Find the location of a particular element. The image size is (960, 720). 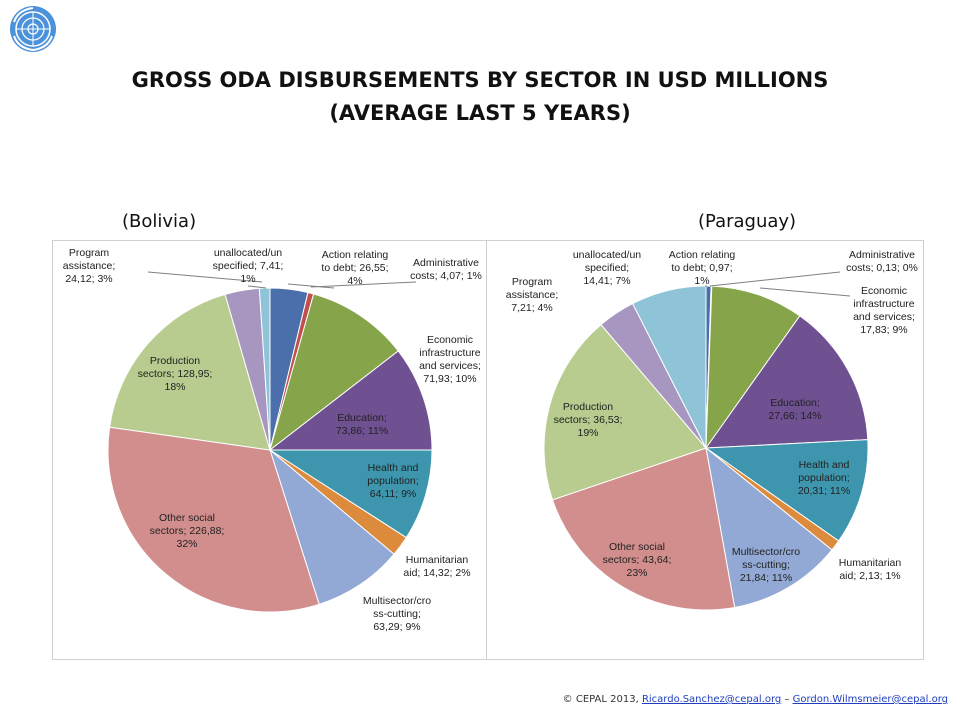

bolivia-data-label-humanitarian: Humanitarian aid; 14,32; 2% is located at coordinates (436, 566).